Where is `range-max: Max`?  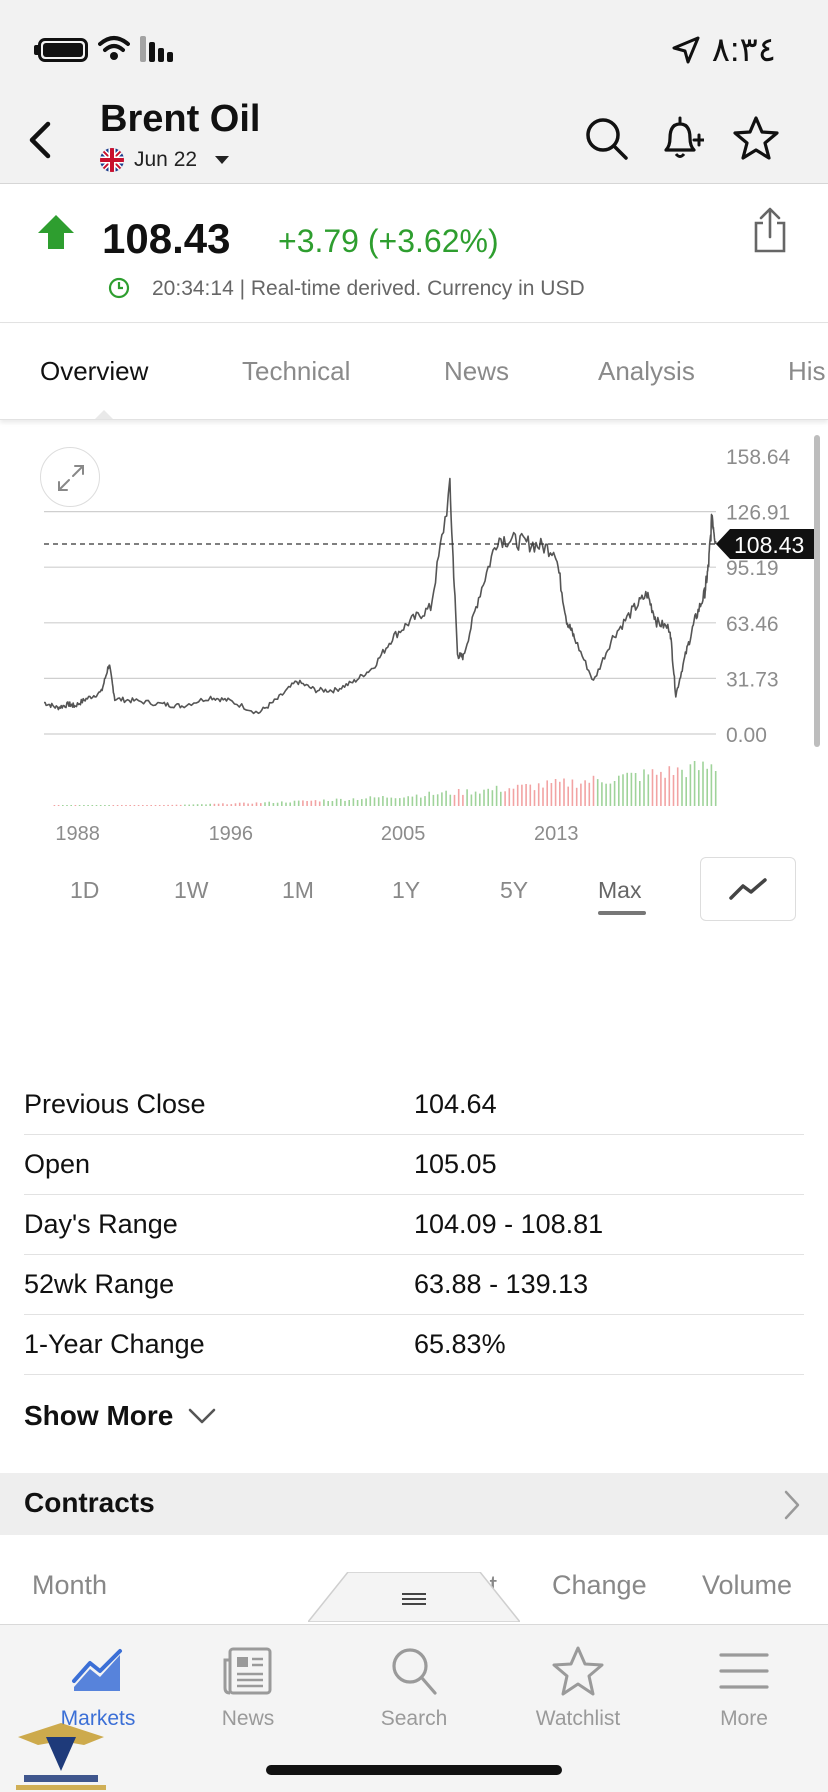
range-max: Max is located at coordinates (620, 890).